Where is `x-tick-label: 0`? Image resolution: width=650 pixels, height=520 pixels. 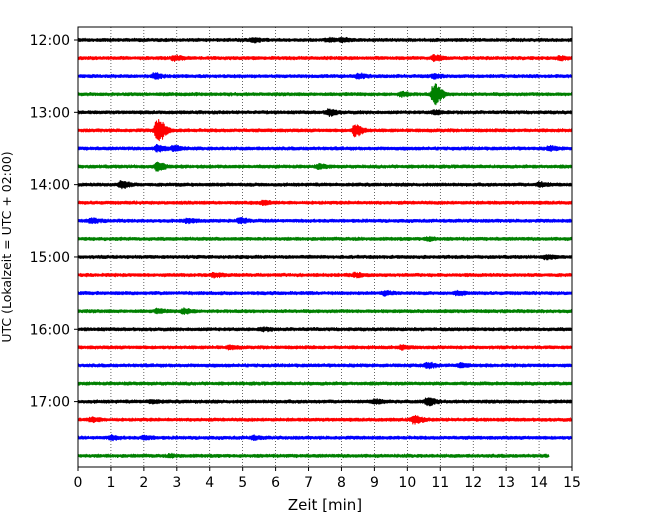 x-tick-label: 0 is located at coordinates (78, 483).